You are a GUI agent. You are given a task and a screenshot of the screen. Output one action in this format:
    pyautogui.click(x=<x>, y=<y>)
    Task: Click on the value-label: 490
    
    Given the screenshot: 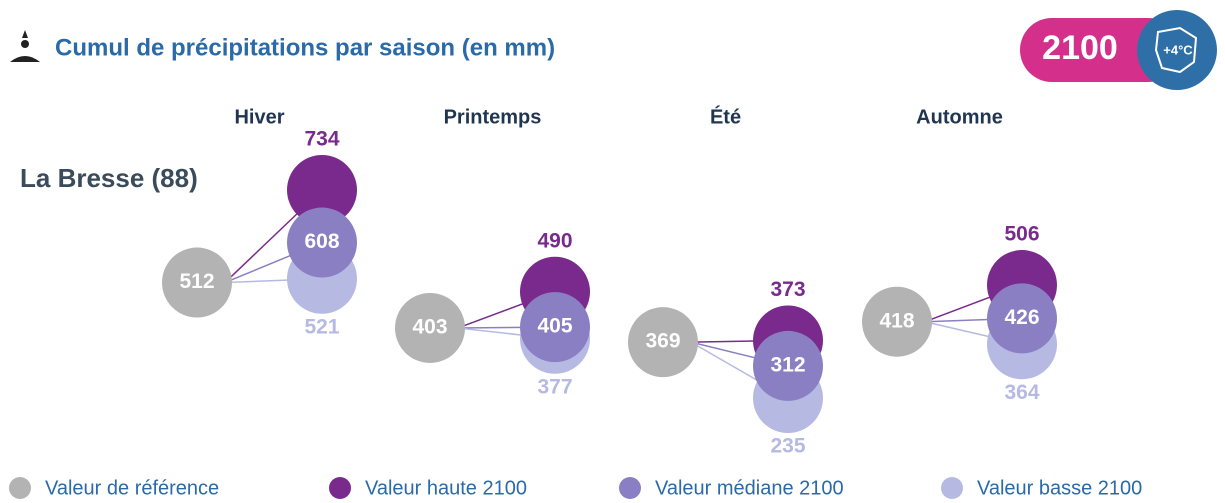 What is the action you would take?
    pyautogui.click(x=554, y=240)
    